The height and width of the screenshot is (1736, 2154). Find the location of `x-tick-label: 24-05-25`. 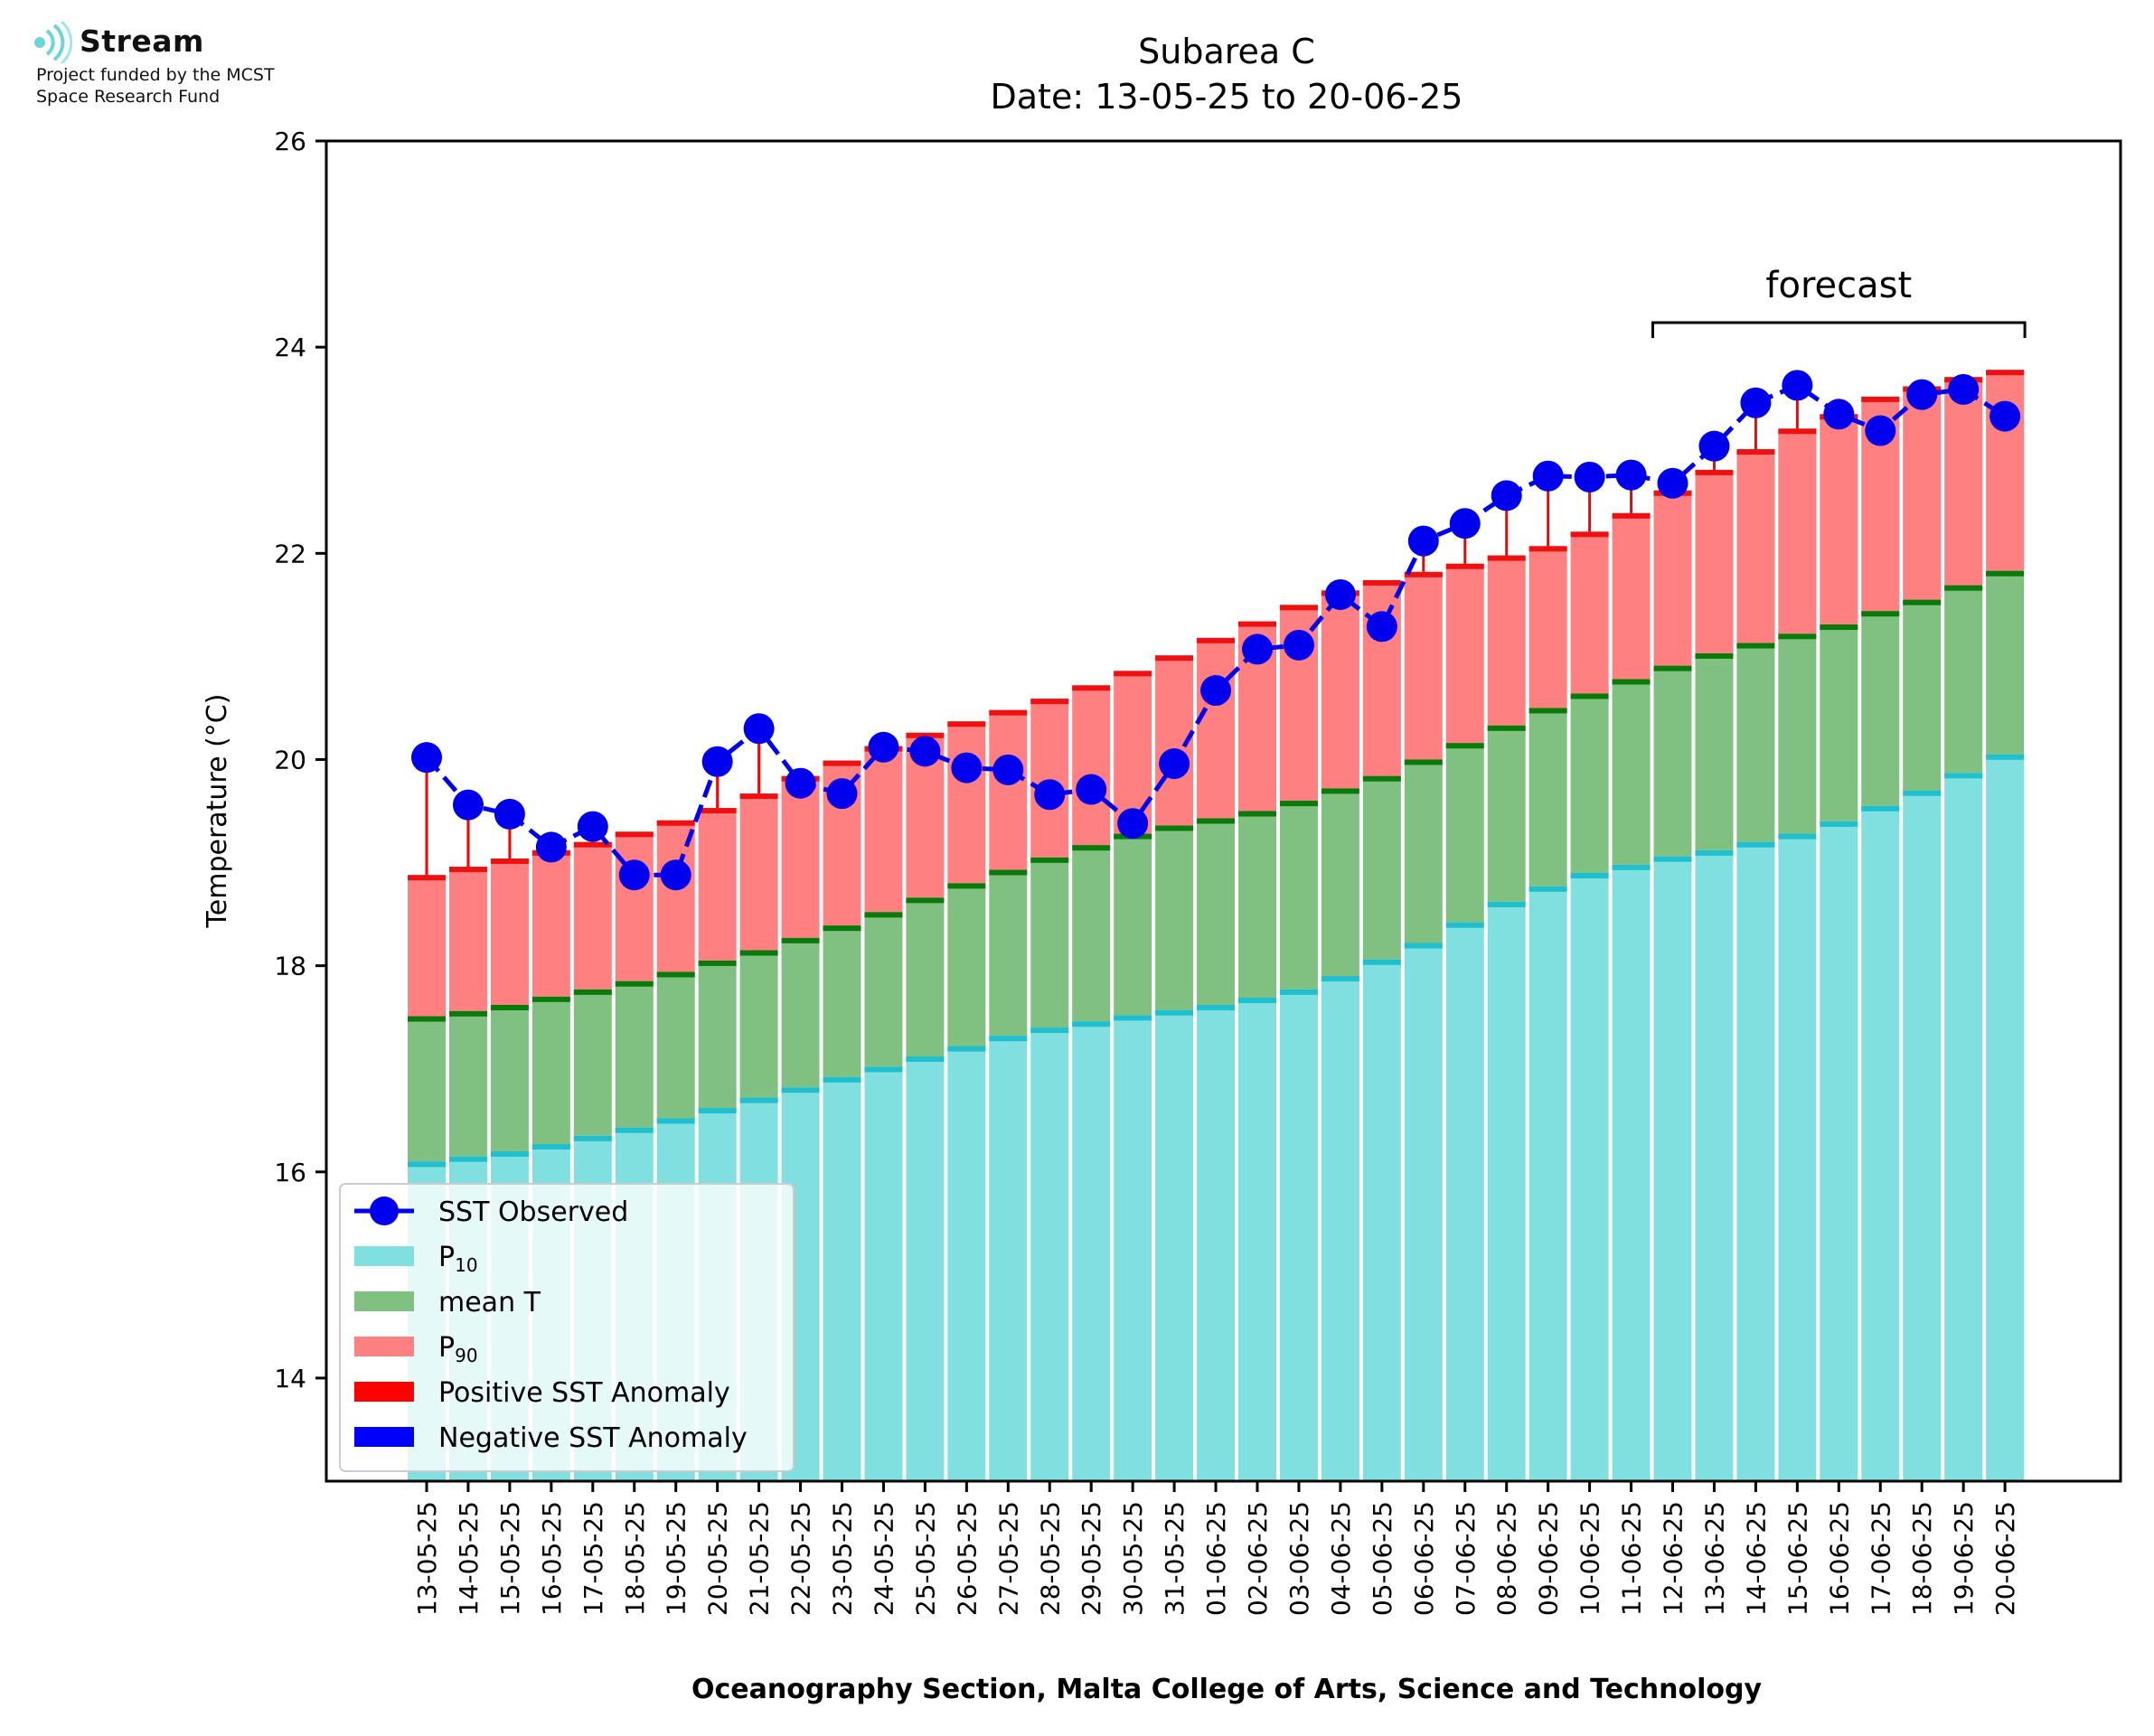

x-tick-label: 24-05-25 is located at coordinates (883, 1558).